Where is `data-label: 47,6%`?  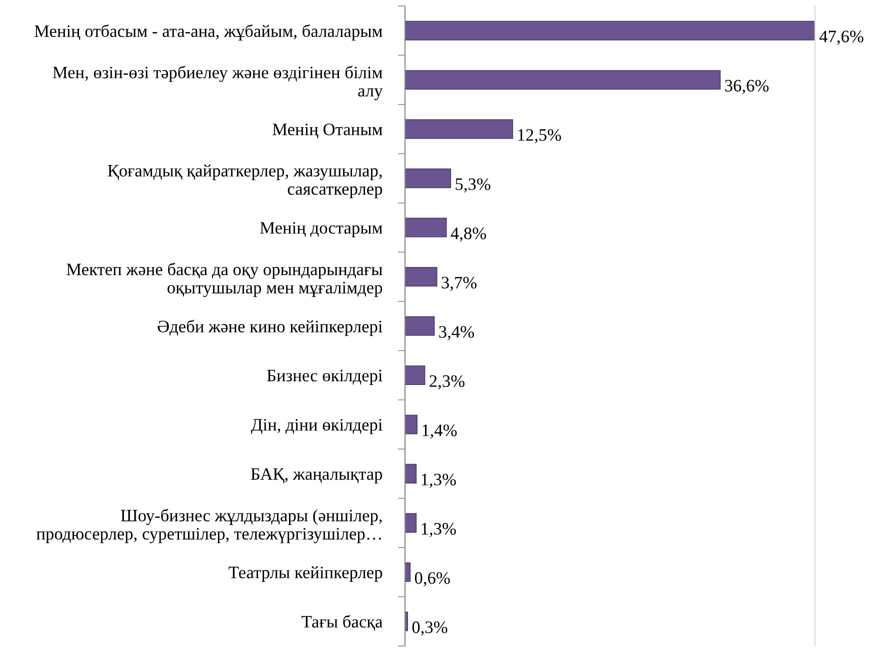 data-label: 47,6% is located at coordinates (841, 37).